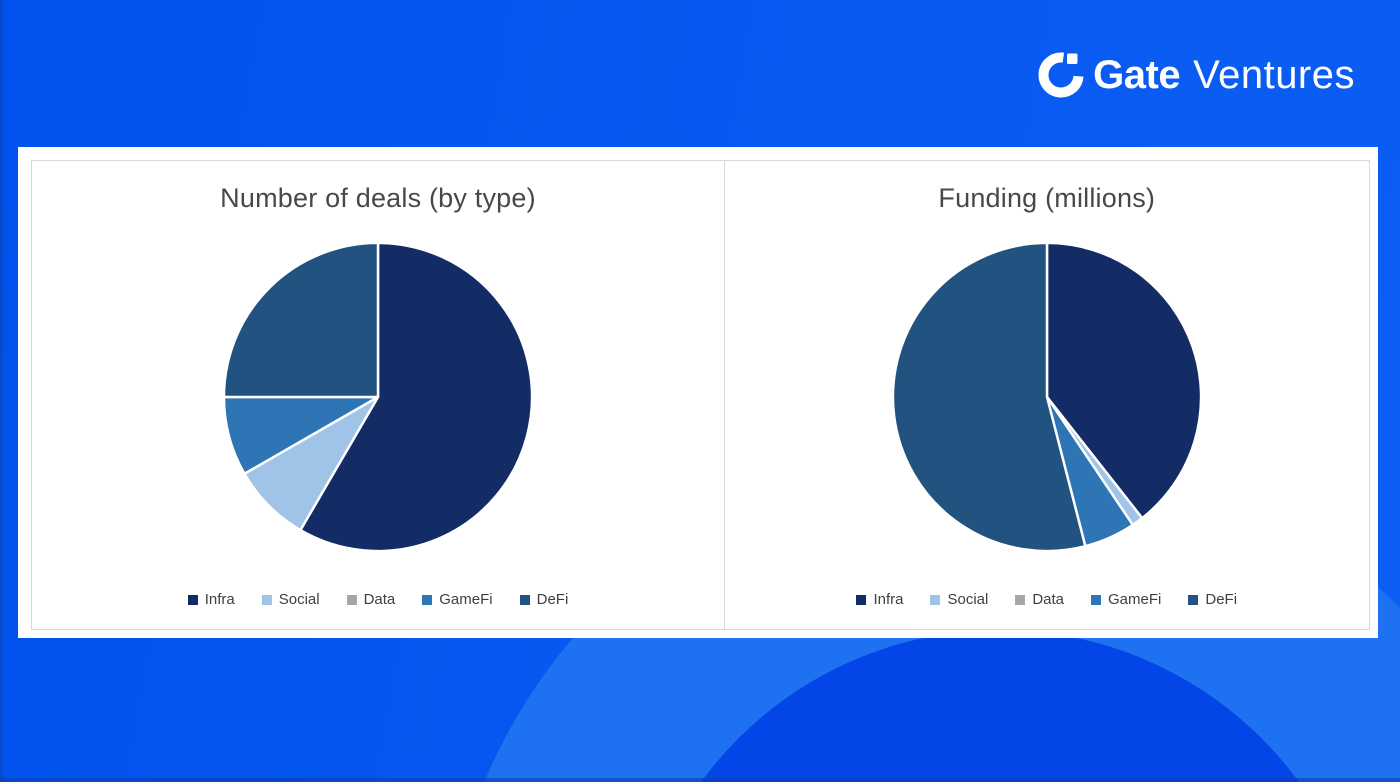  I want to click on logo-wordmark: Gate Ventures, so click(1219, 75).